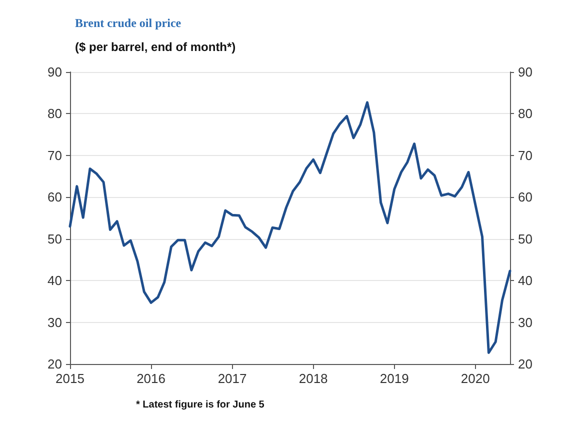 This screenshot has height=430, width=568. What do you see at coordinates (525, 322) in the screenshot?
I see `y2-tick-label: 30` at bounding box center [525, 322].